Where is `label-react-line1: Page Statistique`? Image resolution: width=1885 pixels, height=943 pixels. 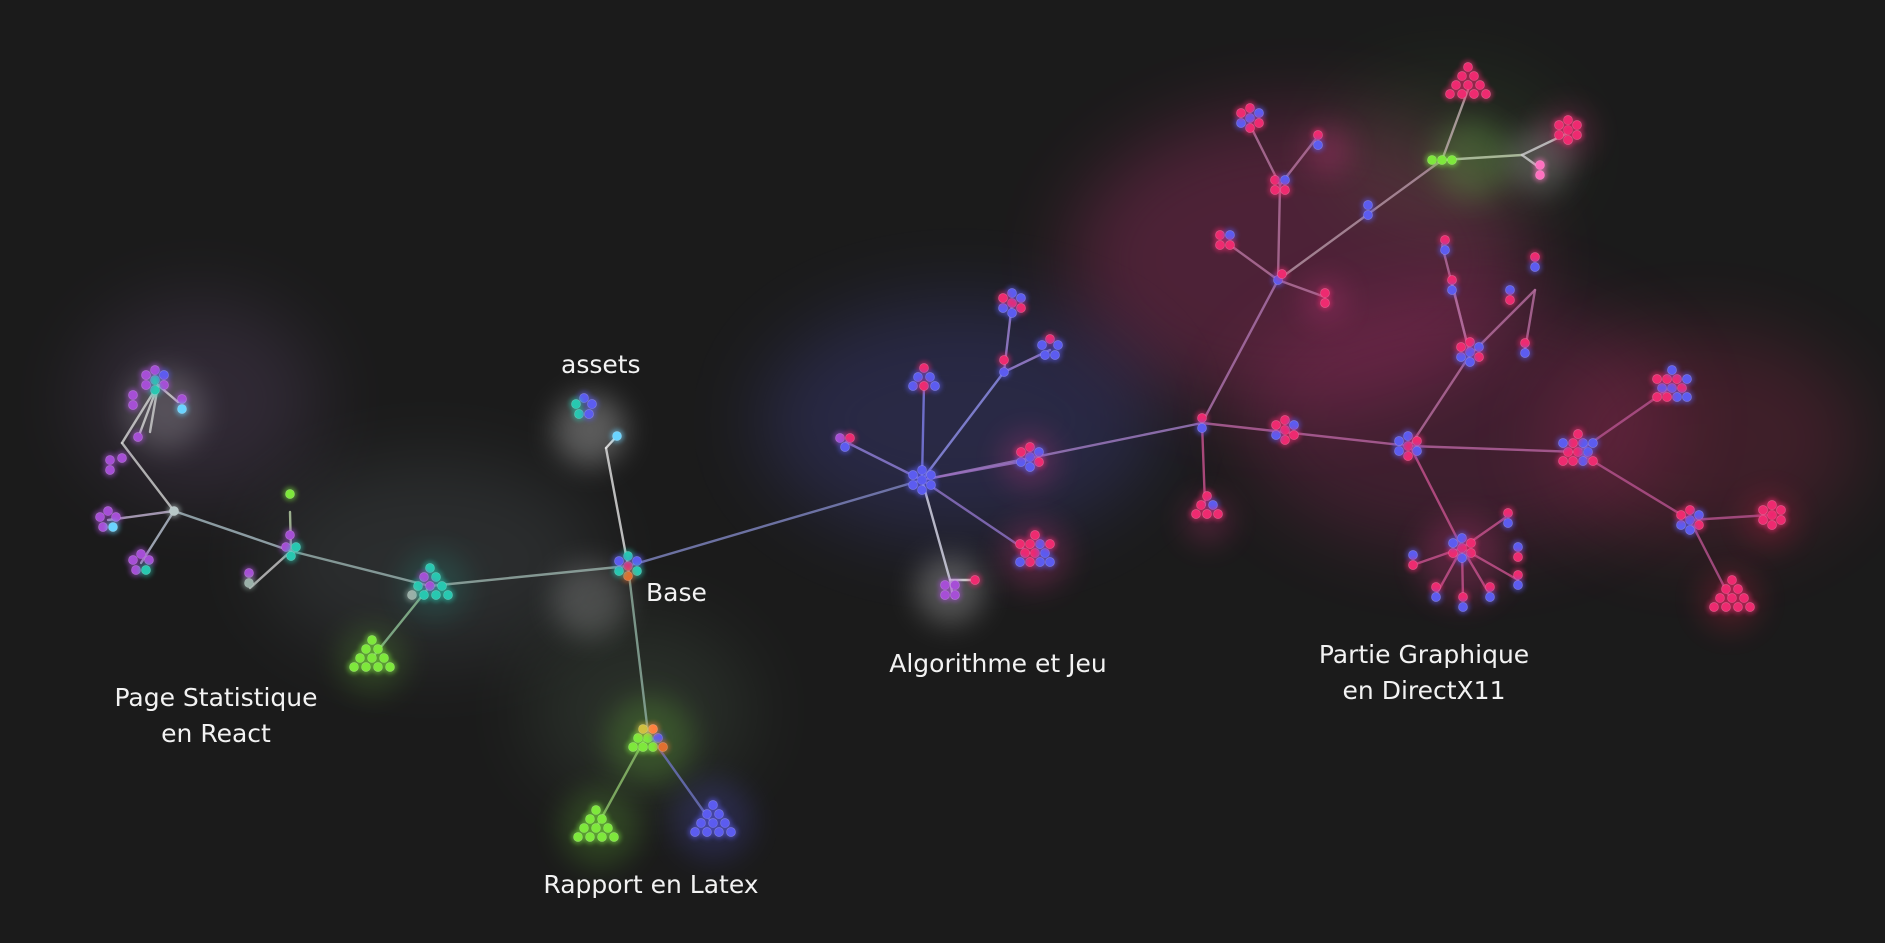 label-react-line1: Page Statistique is located at coordinates (215, 697).